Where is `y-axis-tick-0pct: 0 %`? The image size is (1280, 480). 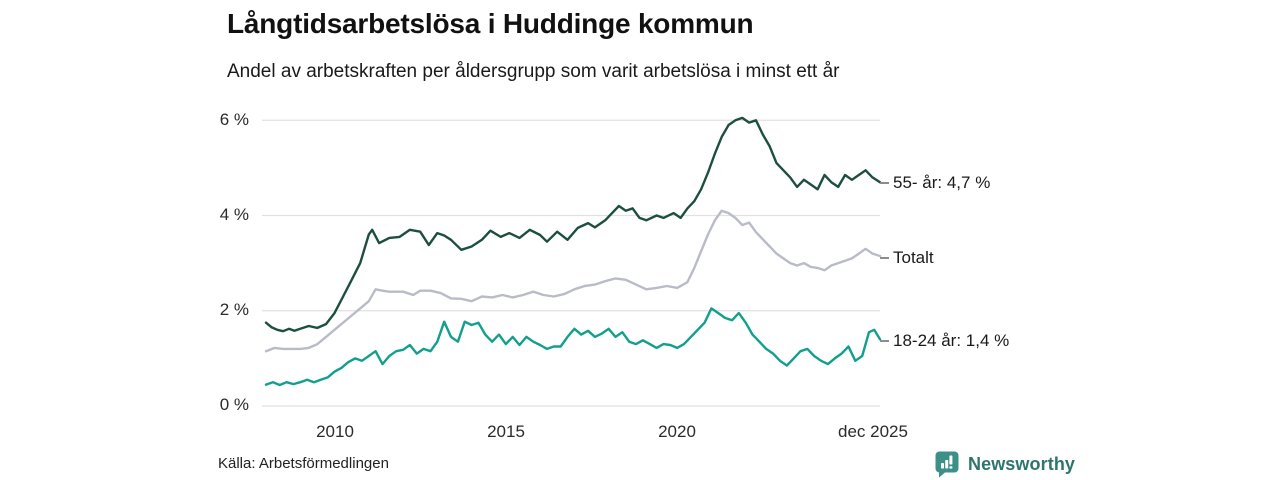 y-axis-tick-0pct: 0 % is located at coordinates (234, 404).